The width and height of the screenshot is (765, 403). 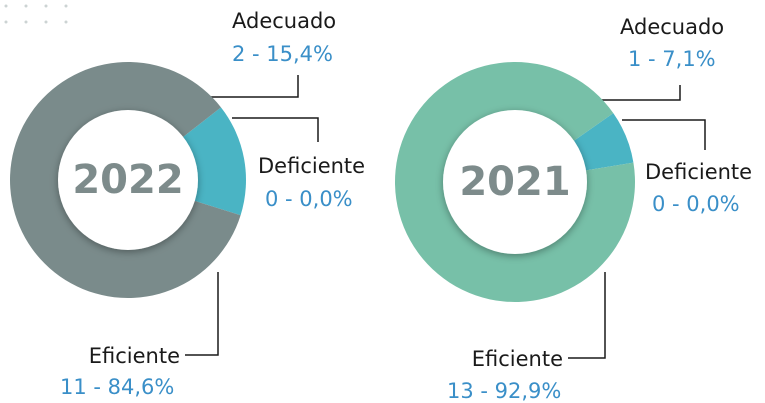 I want to click on decoration-dots, so click(x=36, y=14).